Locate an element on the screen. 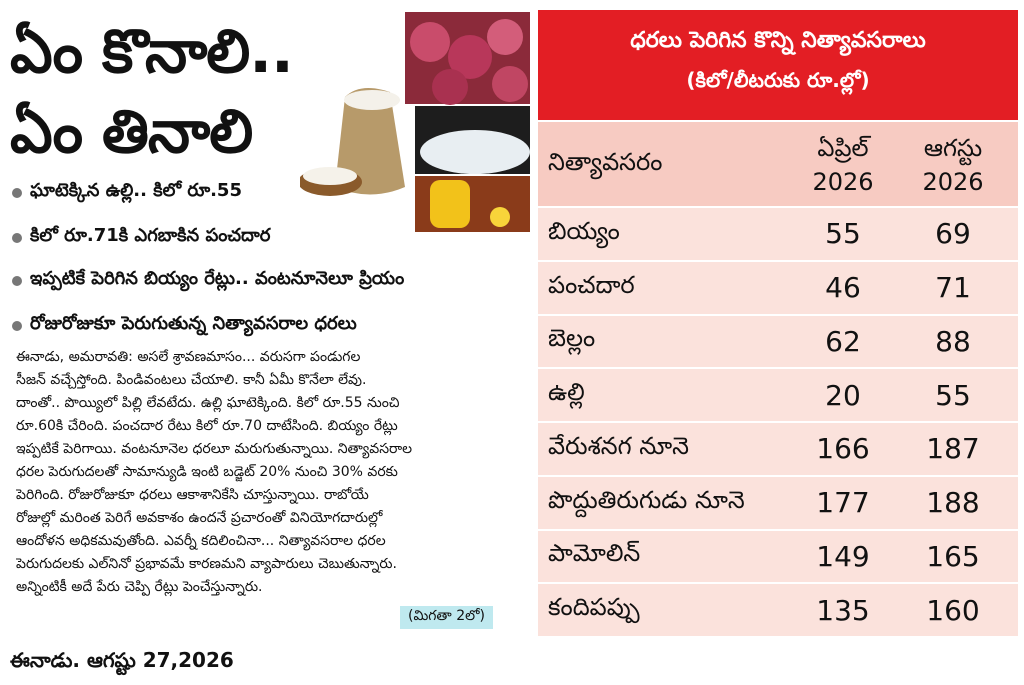 This screenshot has height=685, width=1024. table-subtitle: (కిలో/లీటరుకు రూ.ల్లో) is located at coordinates (778, 80).